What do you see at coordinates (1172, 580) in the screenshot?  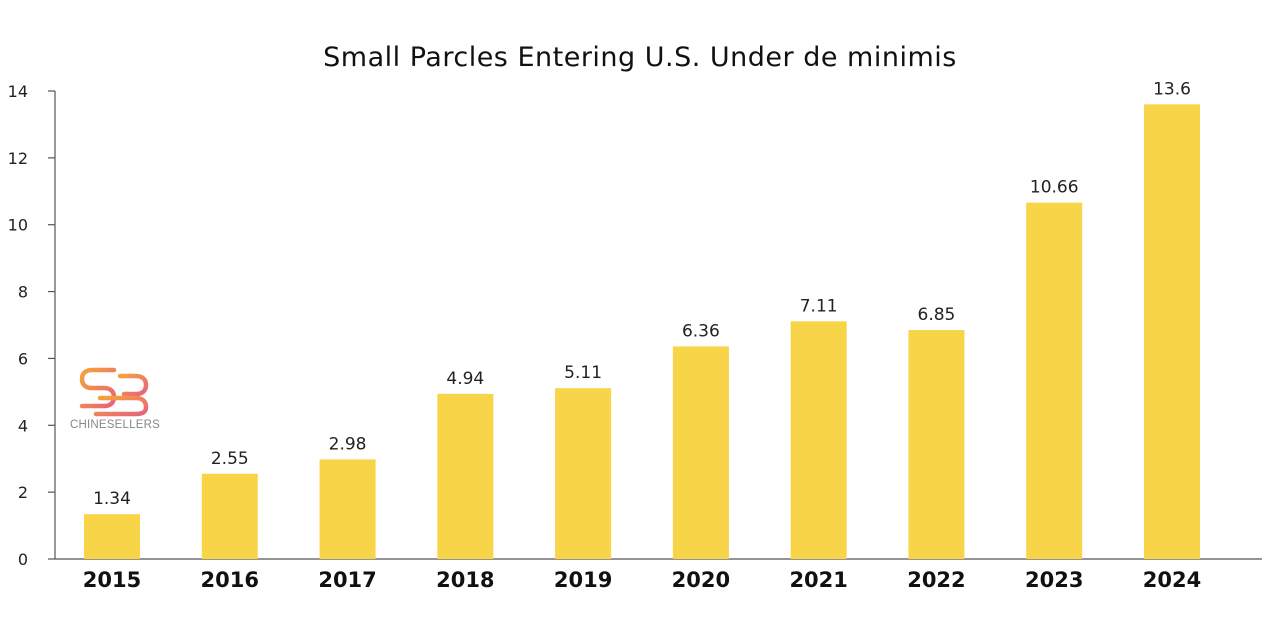 I see `x-tick-label-2024: 2024` at bounding box center [1172, 580].